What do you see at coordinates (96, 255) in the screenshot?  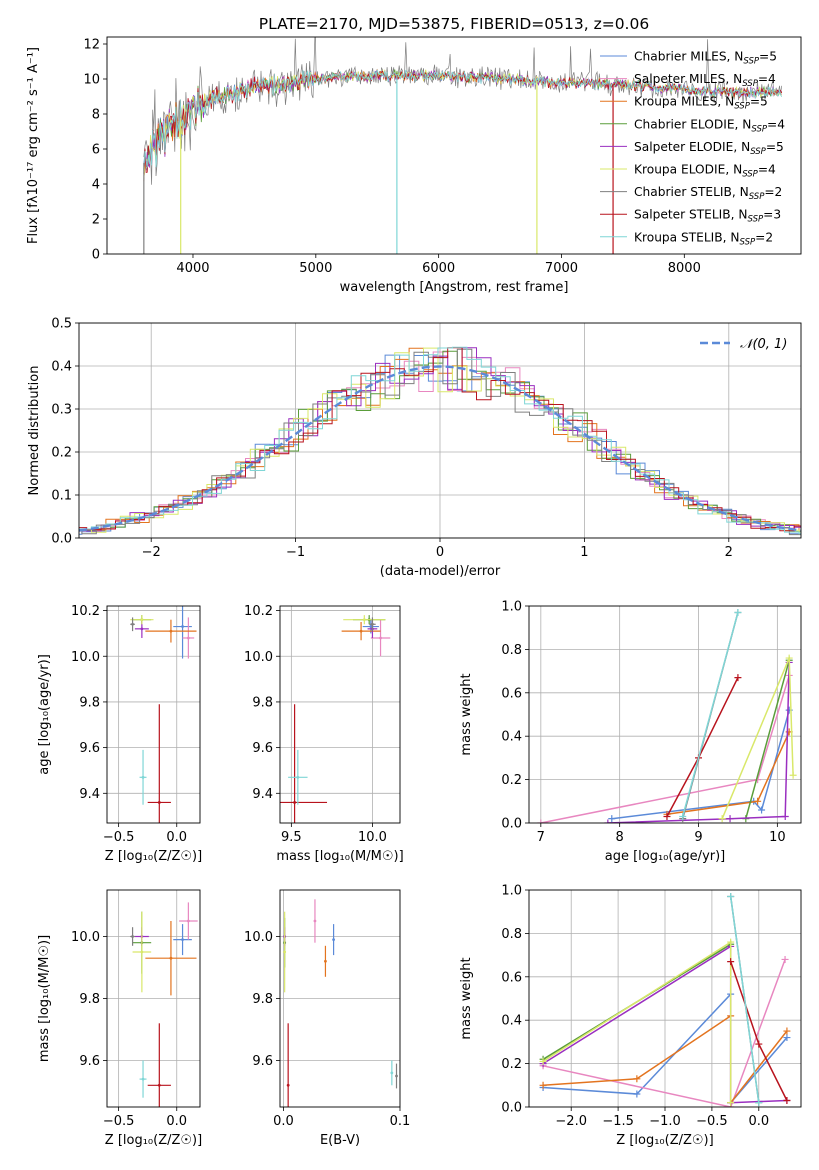 I see `y-tick-label: 0` at bounding box center [96, 255].